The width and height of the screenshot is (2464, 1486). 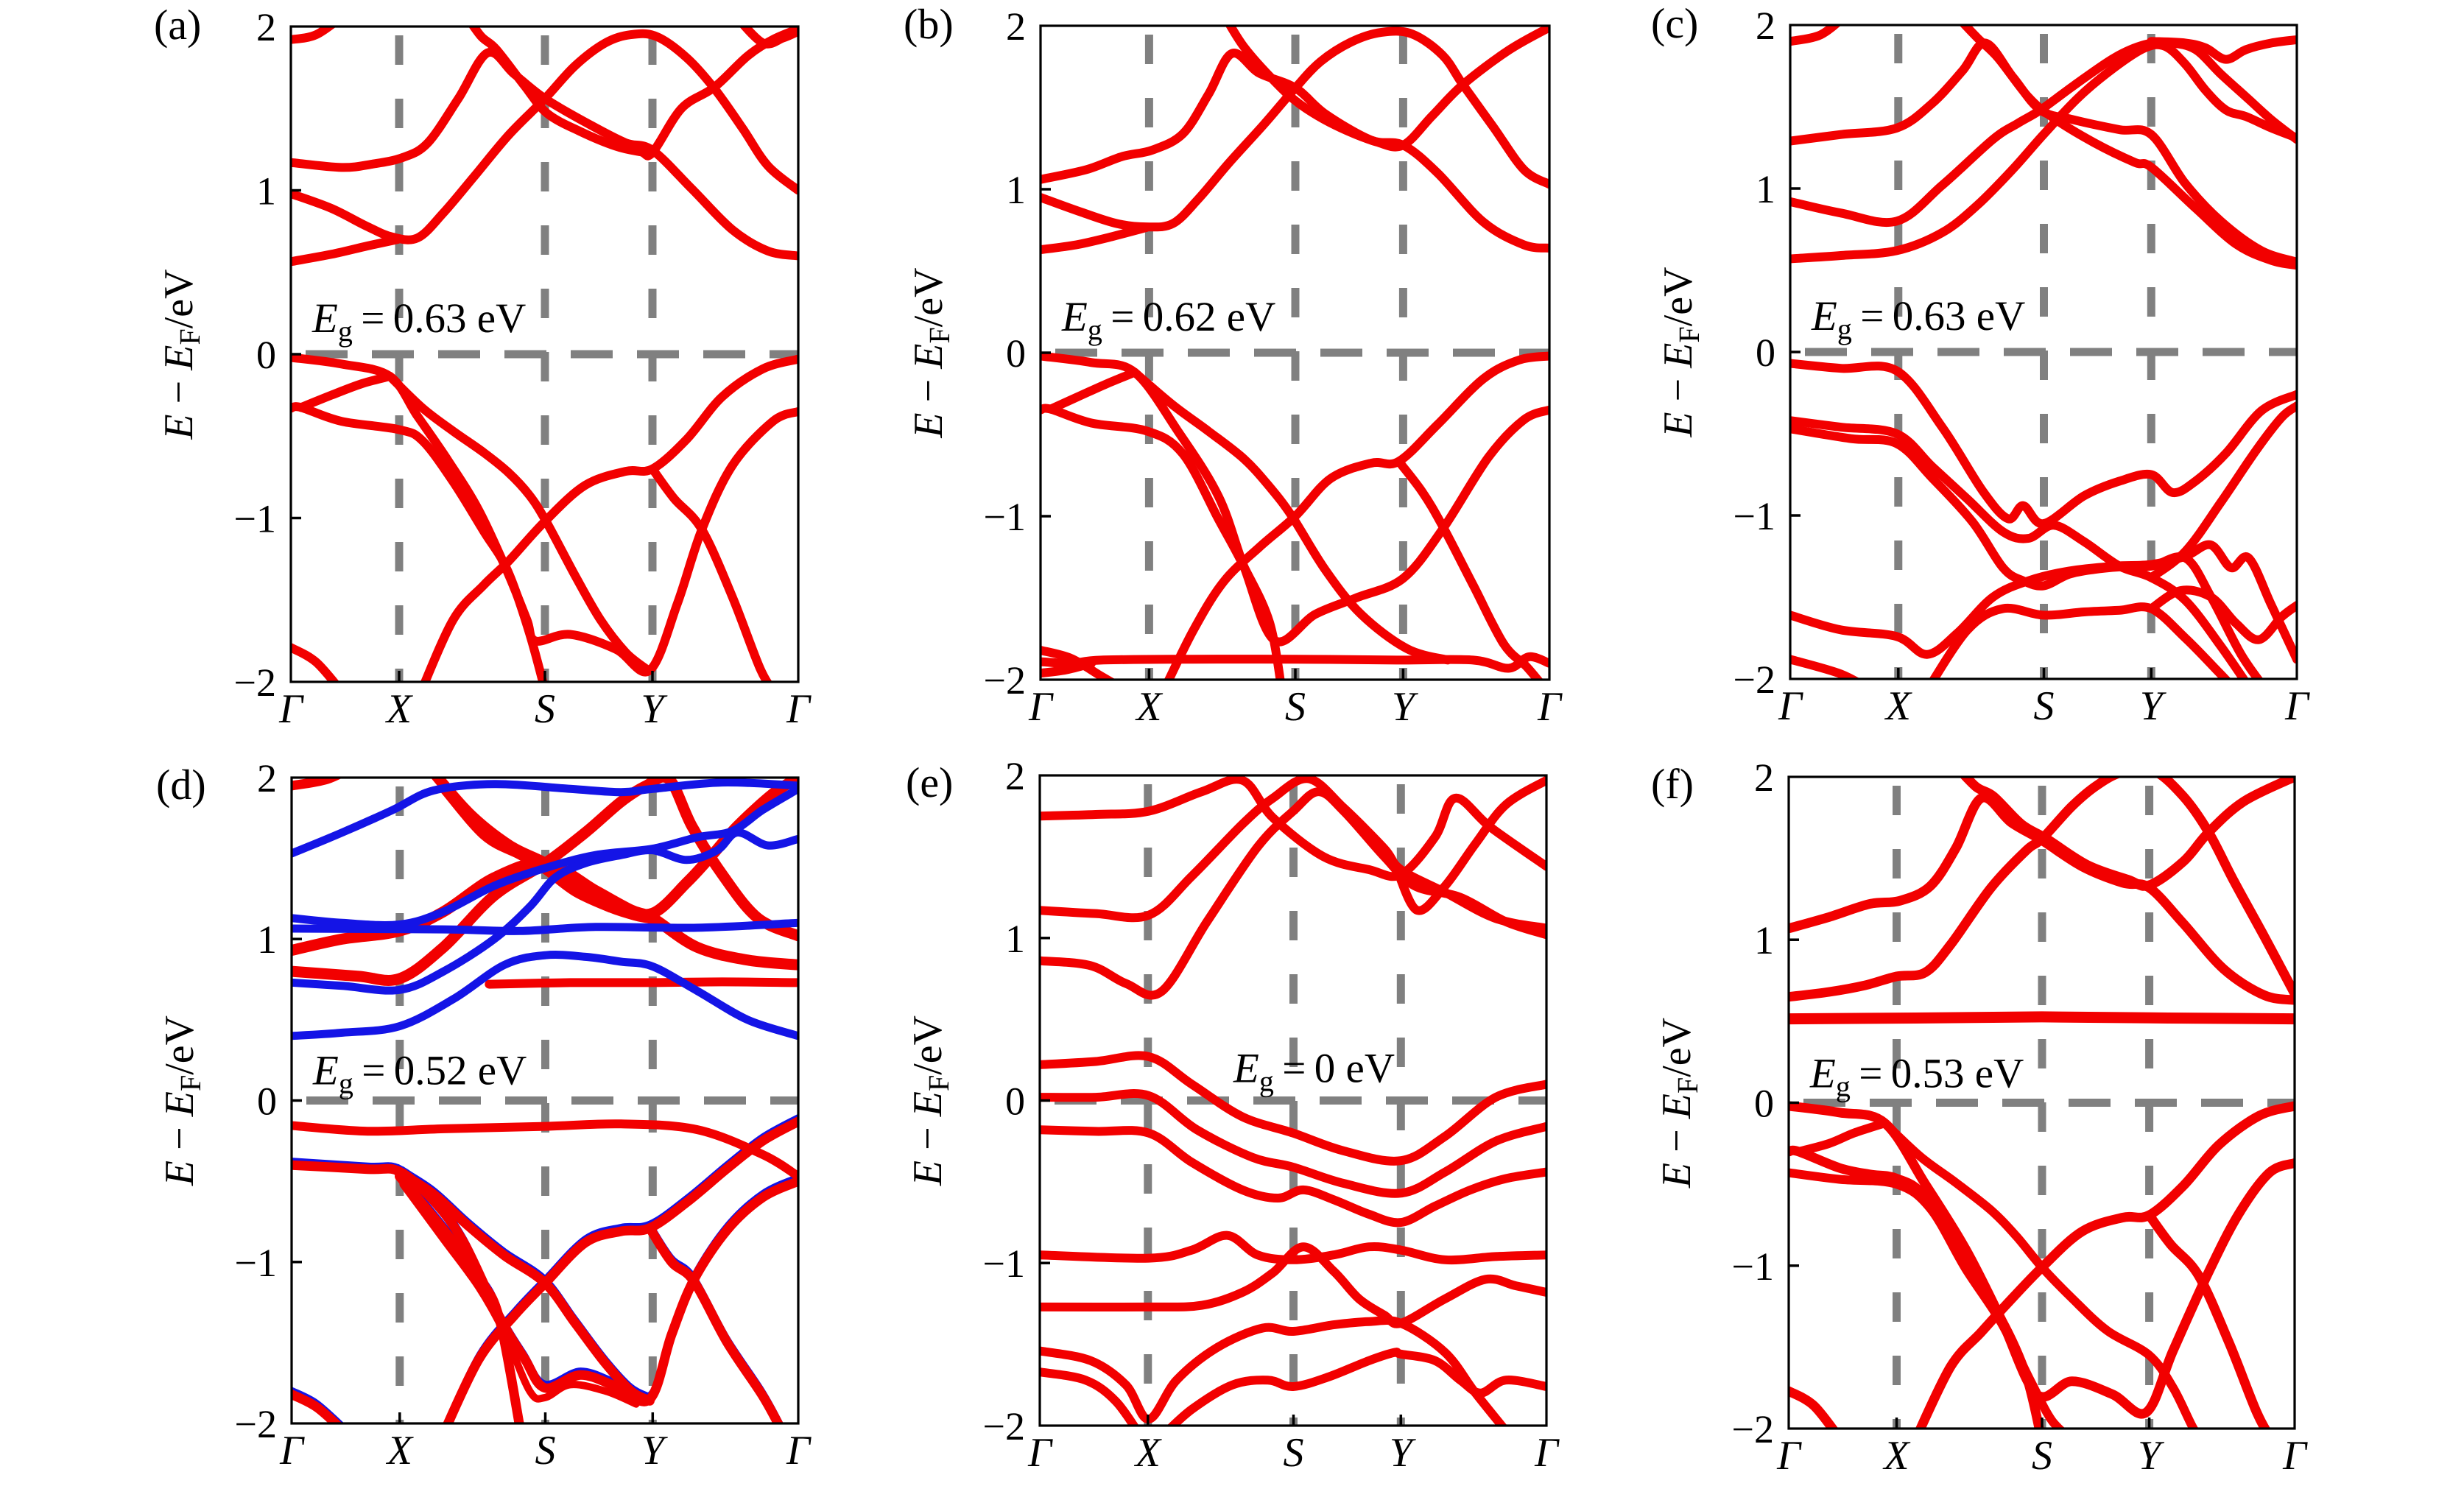 I want to click on svg-text: Eg = 0.52 eV, so click(x=419, y=1074).